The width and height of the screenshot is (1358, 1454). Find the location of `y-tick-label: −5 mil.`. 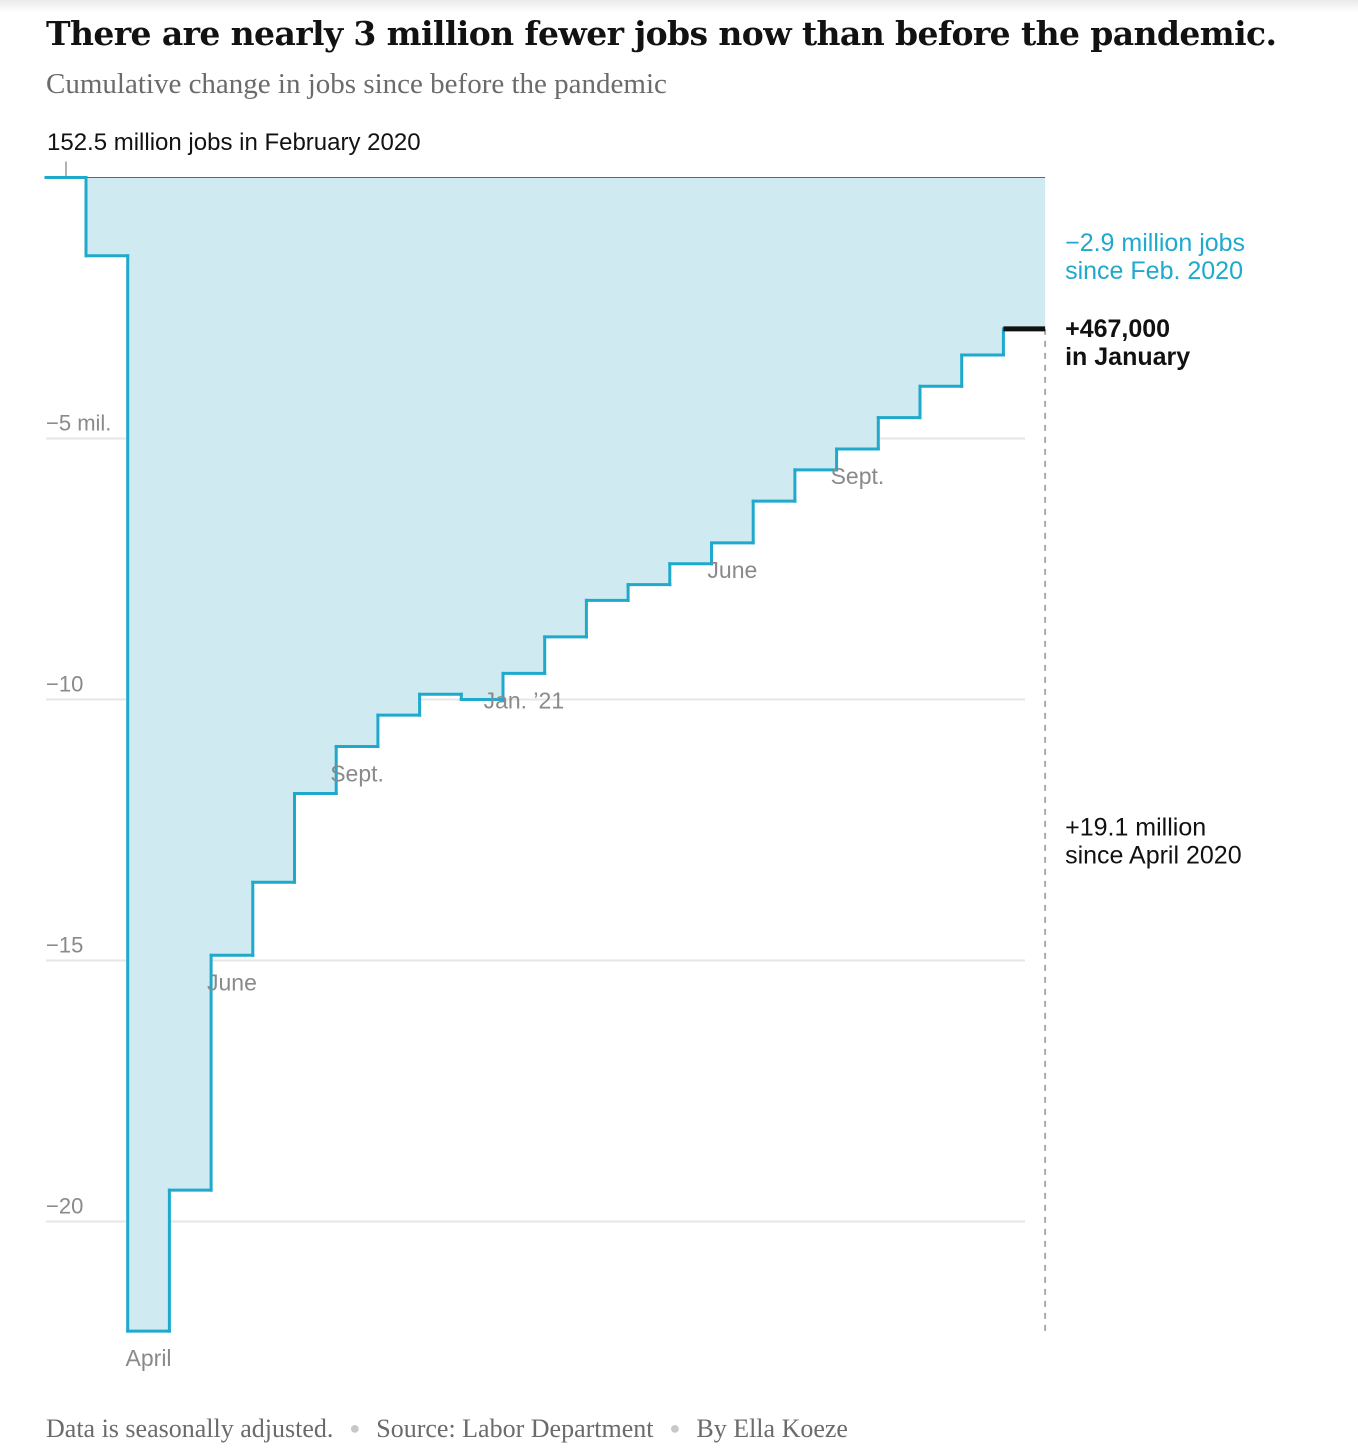

y-tick-label: −5 mil. is located at coordinates (78, 423).